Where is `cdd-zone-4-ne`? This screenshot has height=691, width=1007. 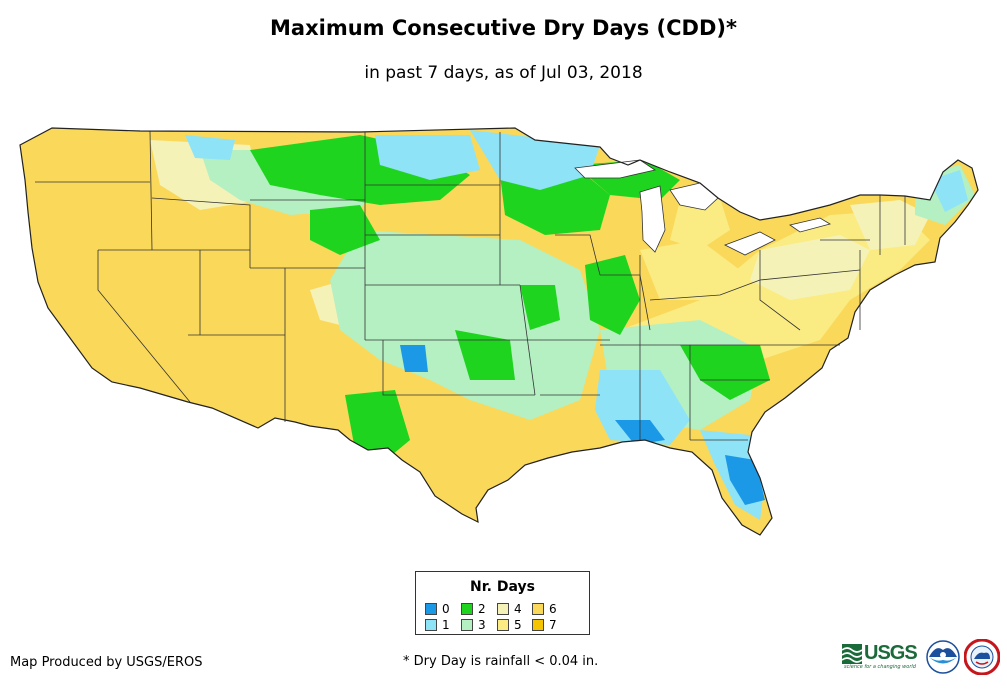 cdd-zone-4-ne is located at coordinates (890, 225).